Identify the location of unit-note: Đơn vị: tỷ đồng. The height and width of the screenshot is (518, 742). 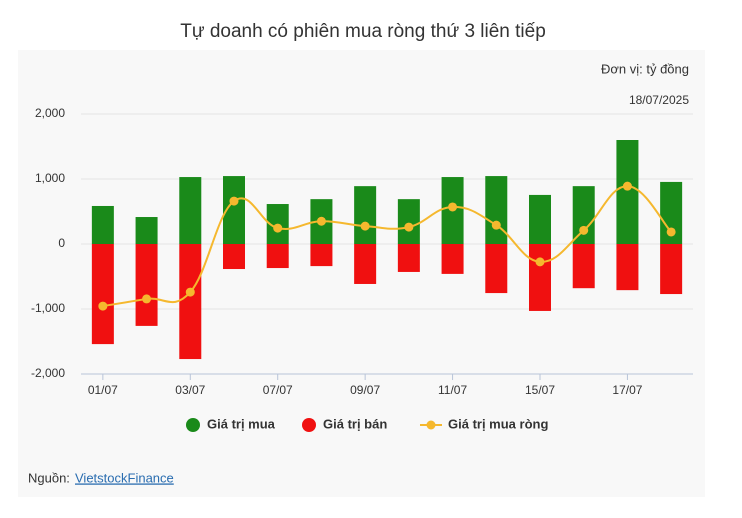
(645, 68).